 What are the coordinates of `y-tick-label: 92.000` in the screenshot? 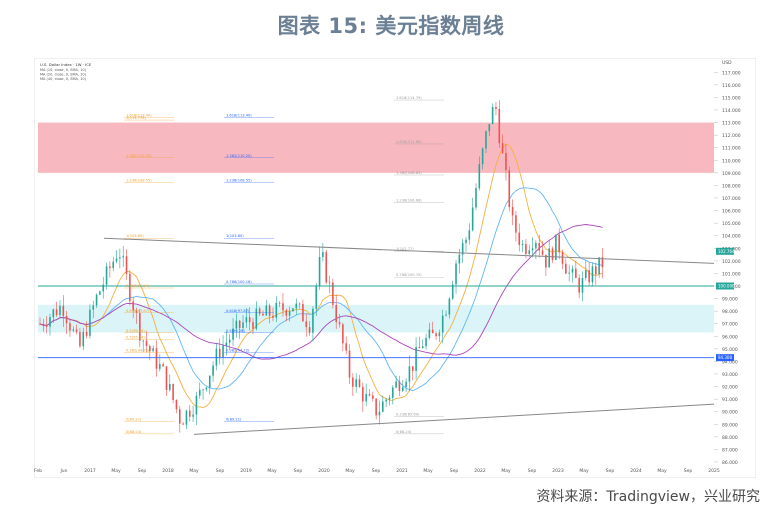 It's located at (730, 388).